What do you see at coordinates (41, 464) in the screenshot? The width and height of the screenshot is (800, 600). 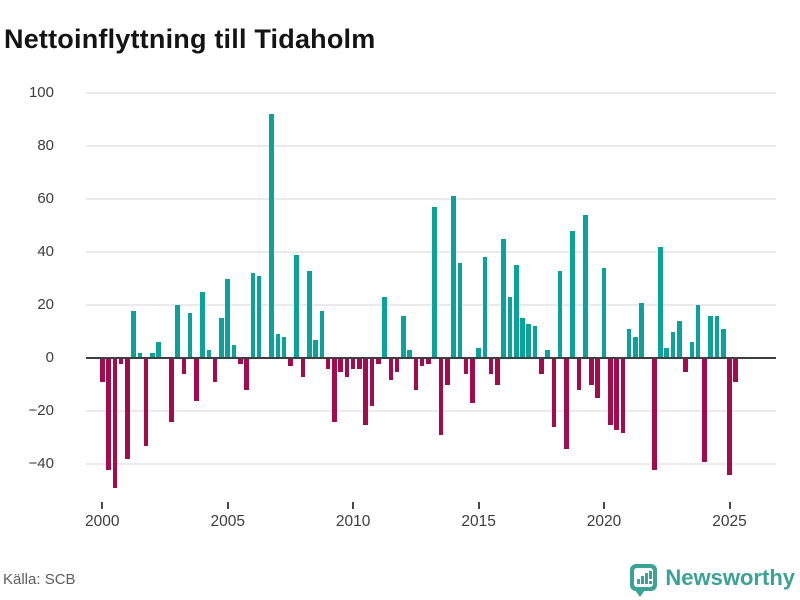 I see `y-axis-tick-label: −40` at bounding box center [41, 464].